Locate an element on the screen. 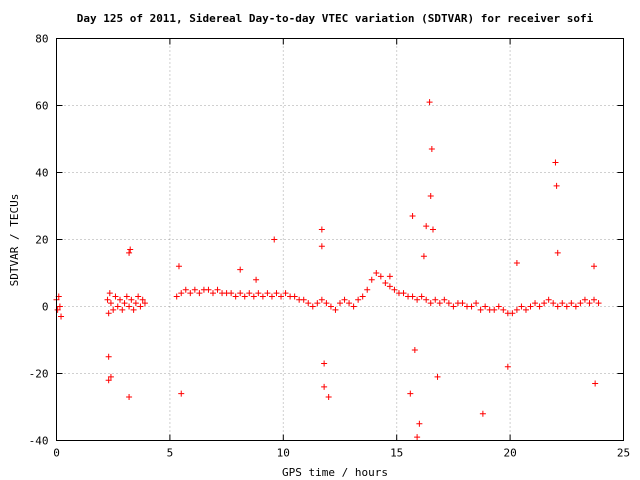 Image resolution: width=640 pixels, height=480 pixels. y-tick-label: 60 is located at coordinates (41, 106).